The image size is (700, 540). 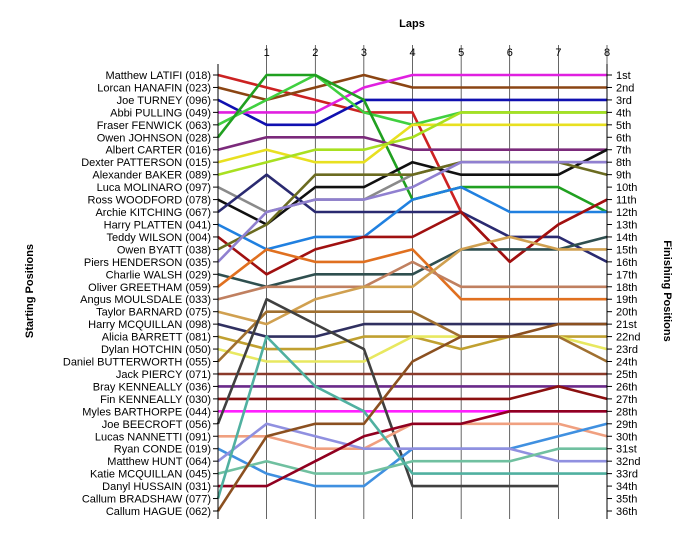 I want to click on finishing-position-label: 16th, so click(x=626, y=263).